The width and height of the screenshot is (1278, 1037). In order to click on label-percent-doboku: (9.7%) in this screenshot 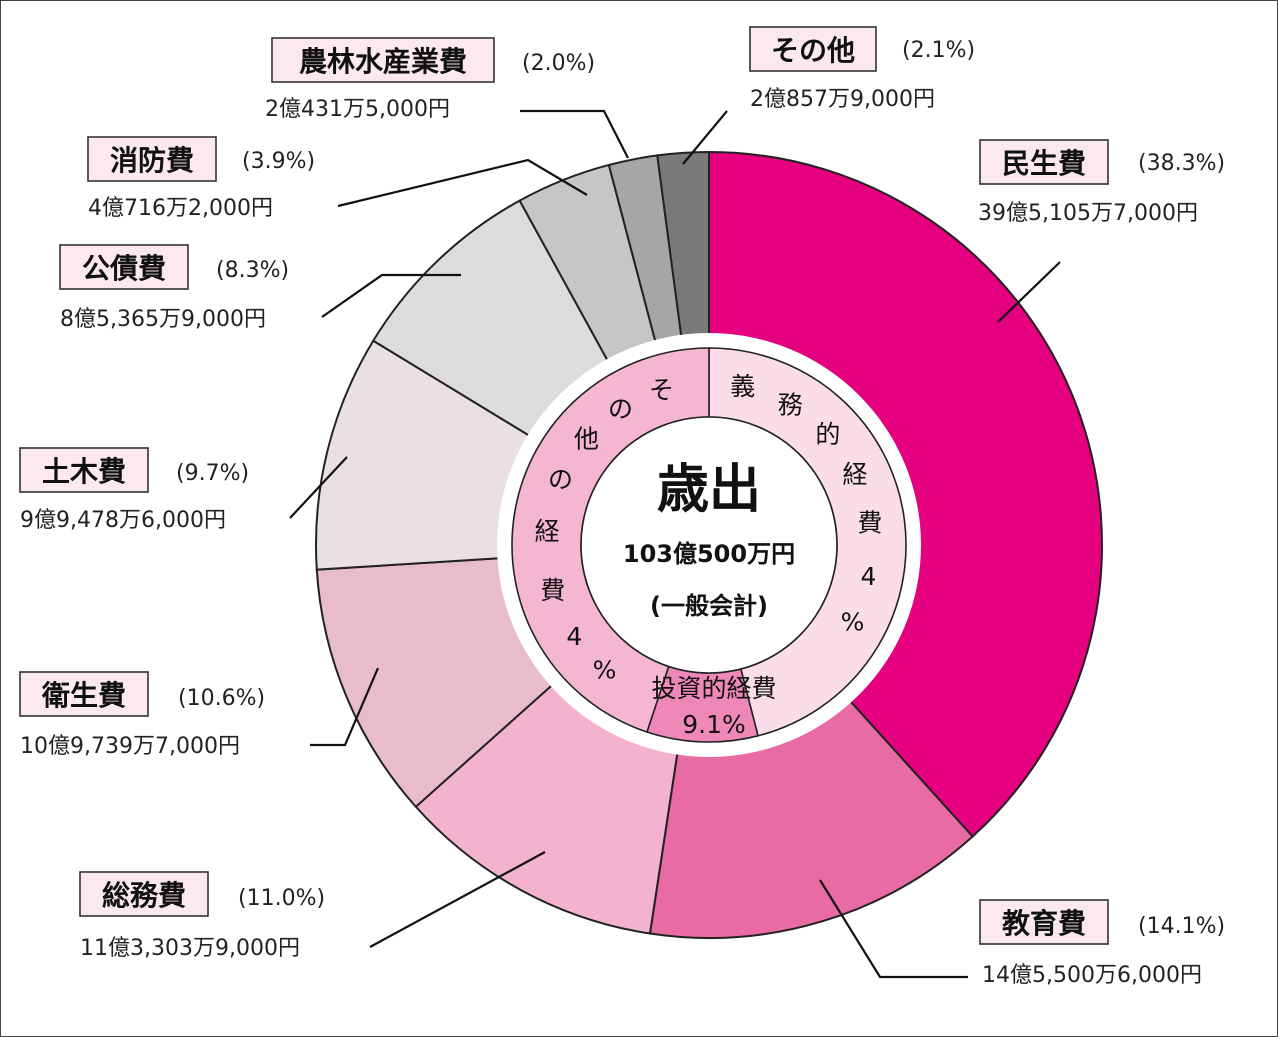, I will do `click(212, 473)`.